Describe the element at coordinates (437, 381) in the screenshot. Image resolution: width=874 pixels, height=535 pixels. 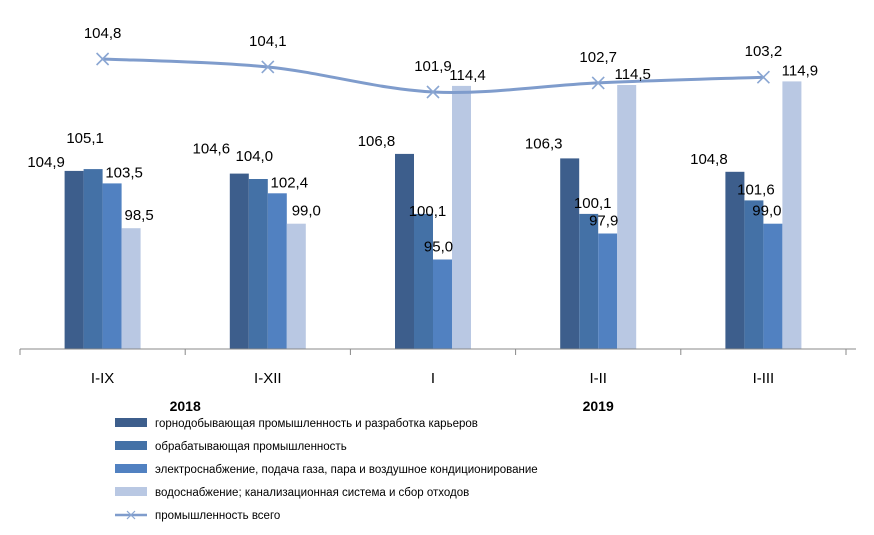
I see `x-axis: I-IX I-XII I I-II I-III 2018 2019` at that location.